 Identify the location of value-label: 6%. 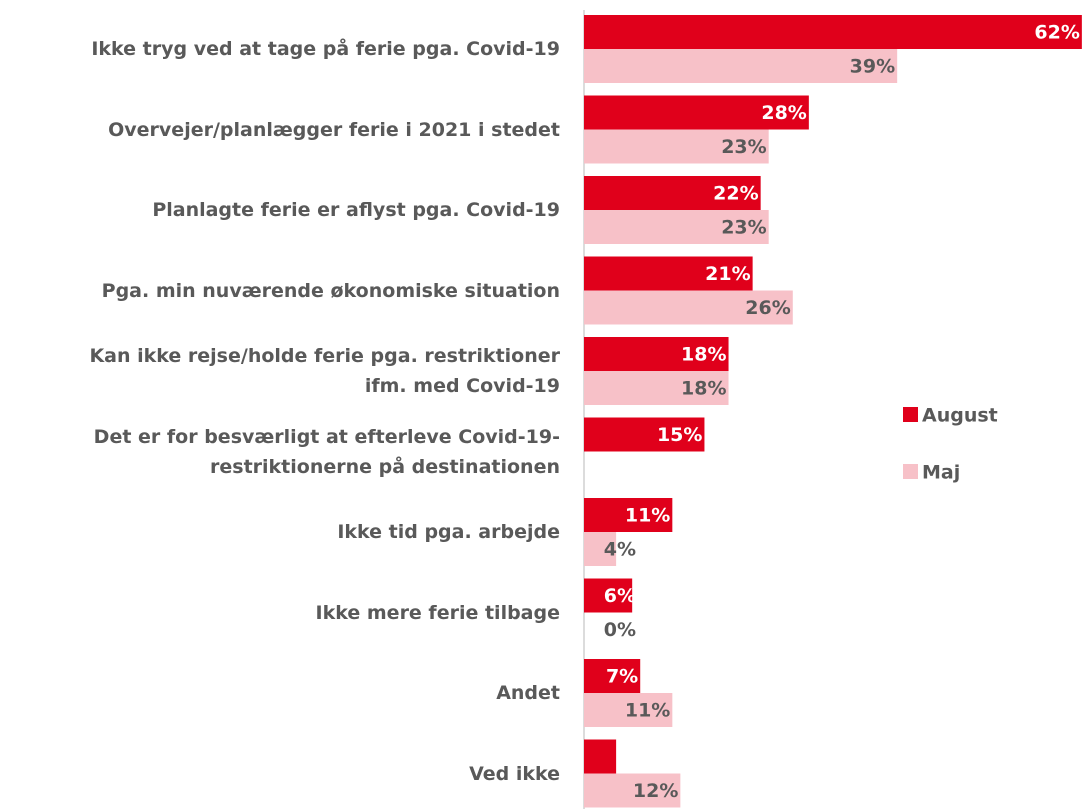
(620, 596).